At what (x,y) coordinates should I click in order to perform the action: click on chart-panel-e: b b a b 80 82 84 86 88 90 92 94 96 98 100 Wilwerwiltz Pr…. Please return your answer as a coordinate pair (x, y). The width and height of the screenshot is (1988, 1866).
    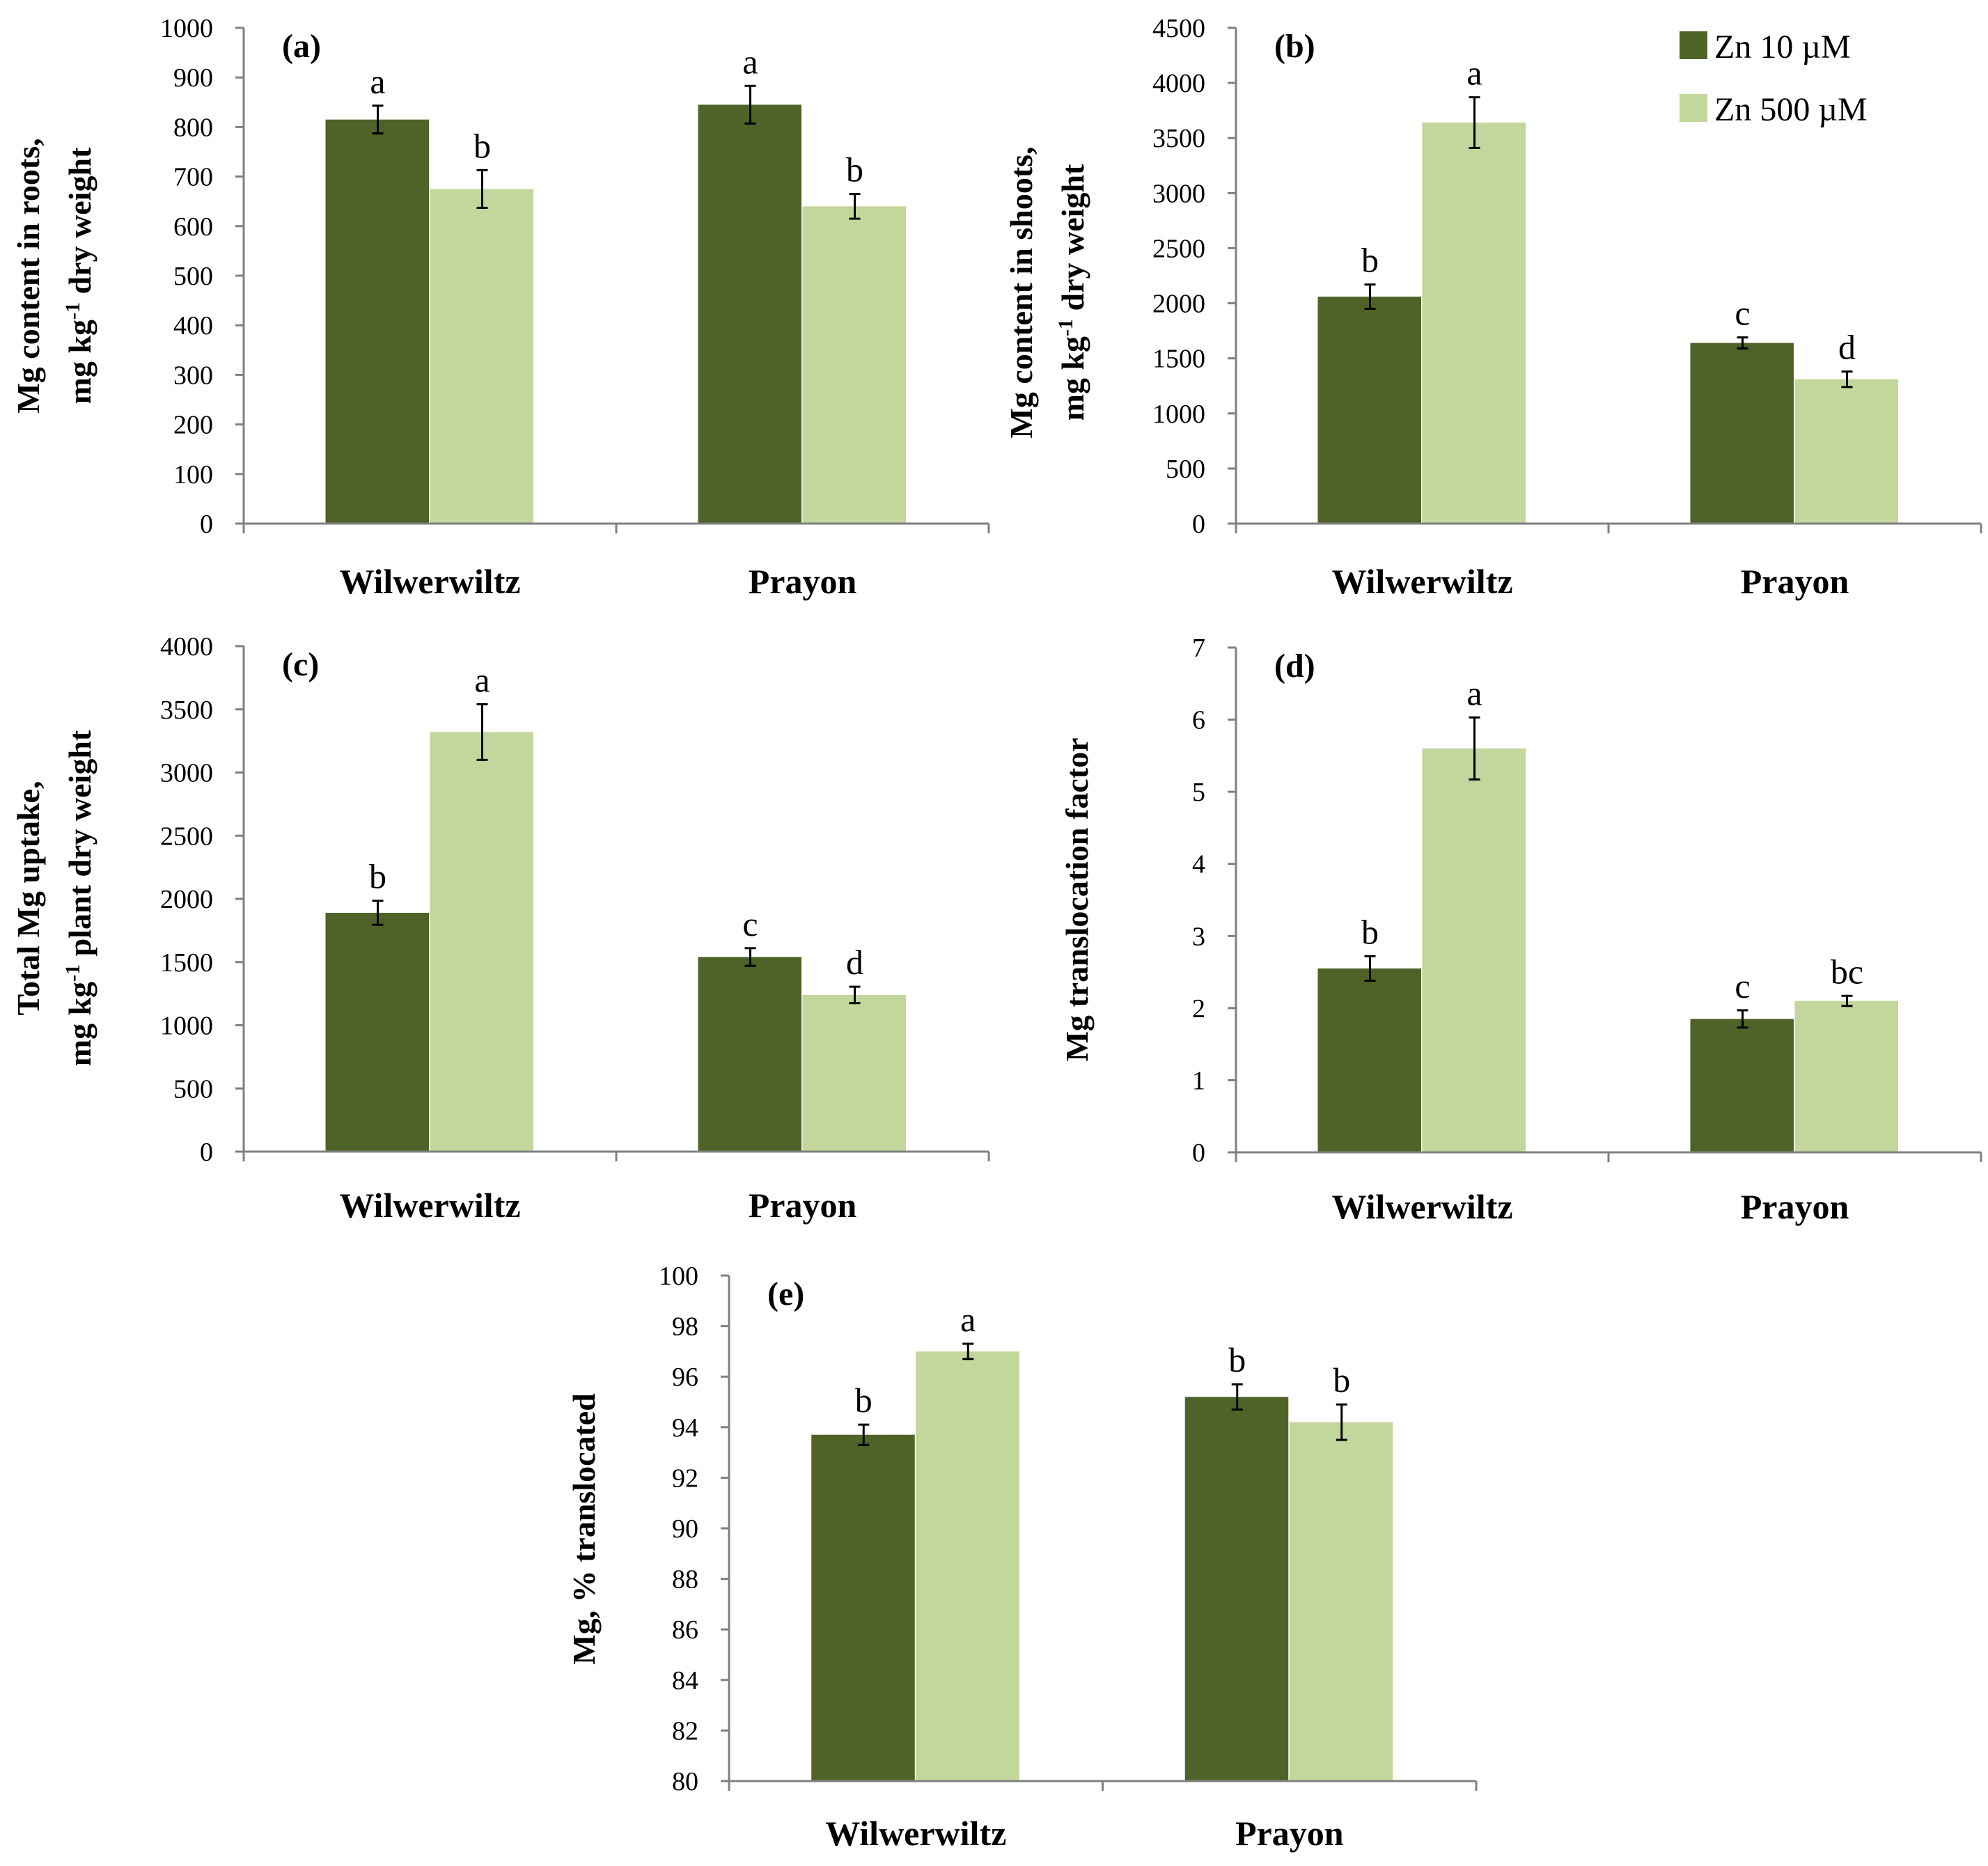
    Looking at the image, I should click on (1022, 1557).